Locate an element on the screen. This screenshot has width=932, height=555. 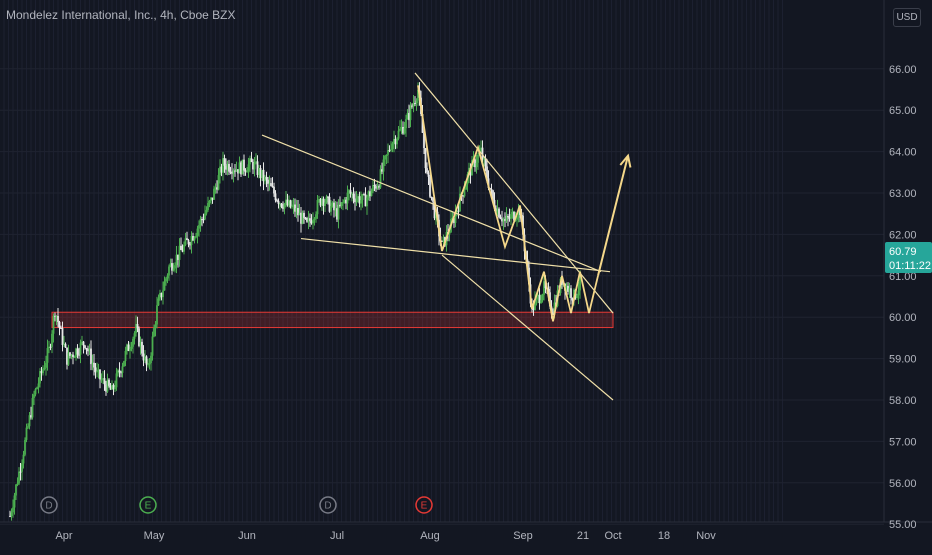
y-tick-label: 57.00 is located at coordinates (903, 442).